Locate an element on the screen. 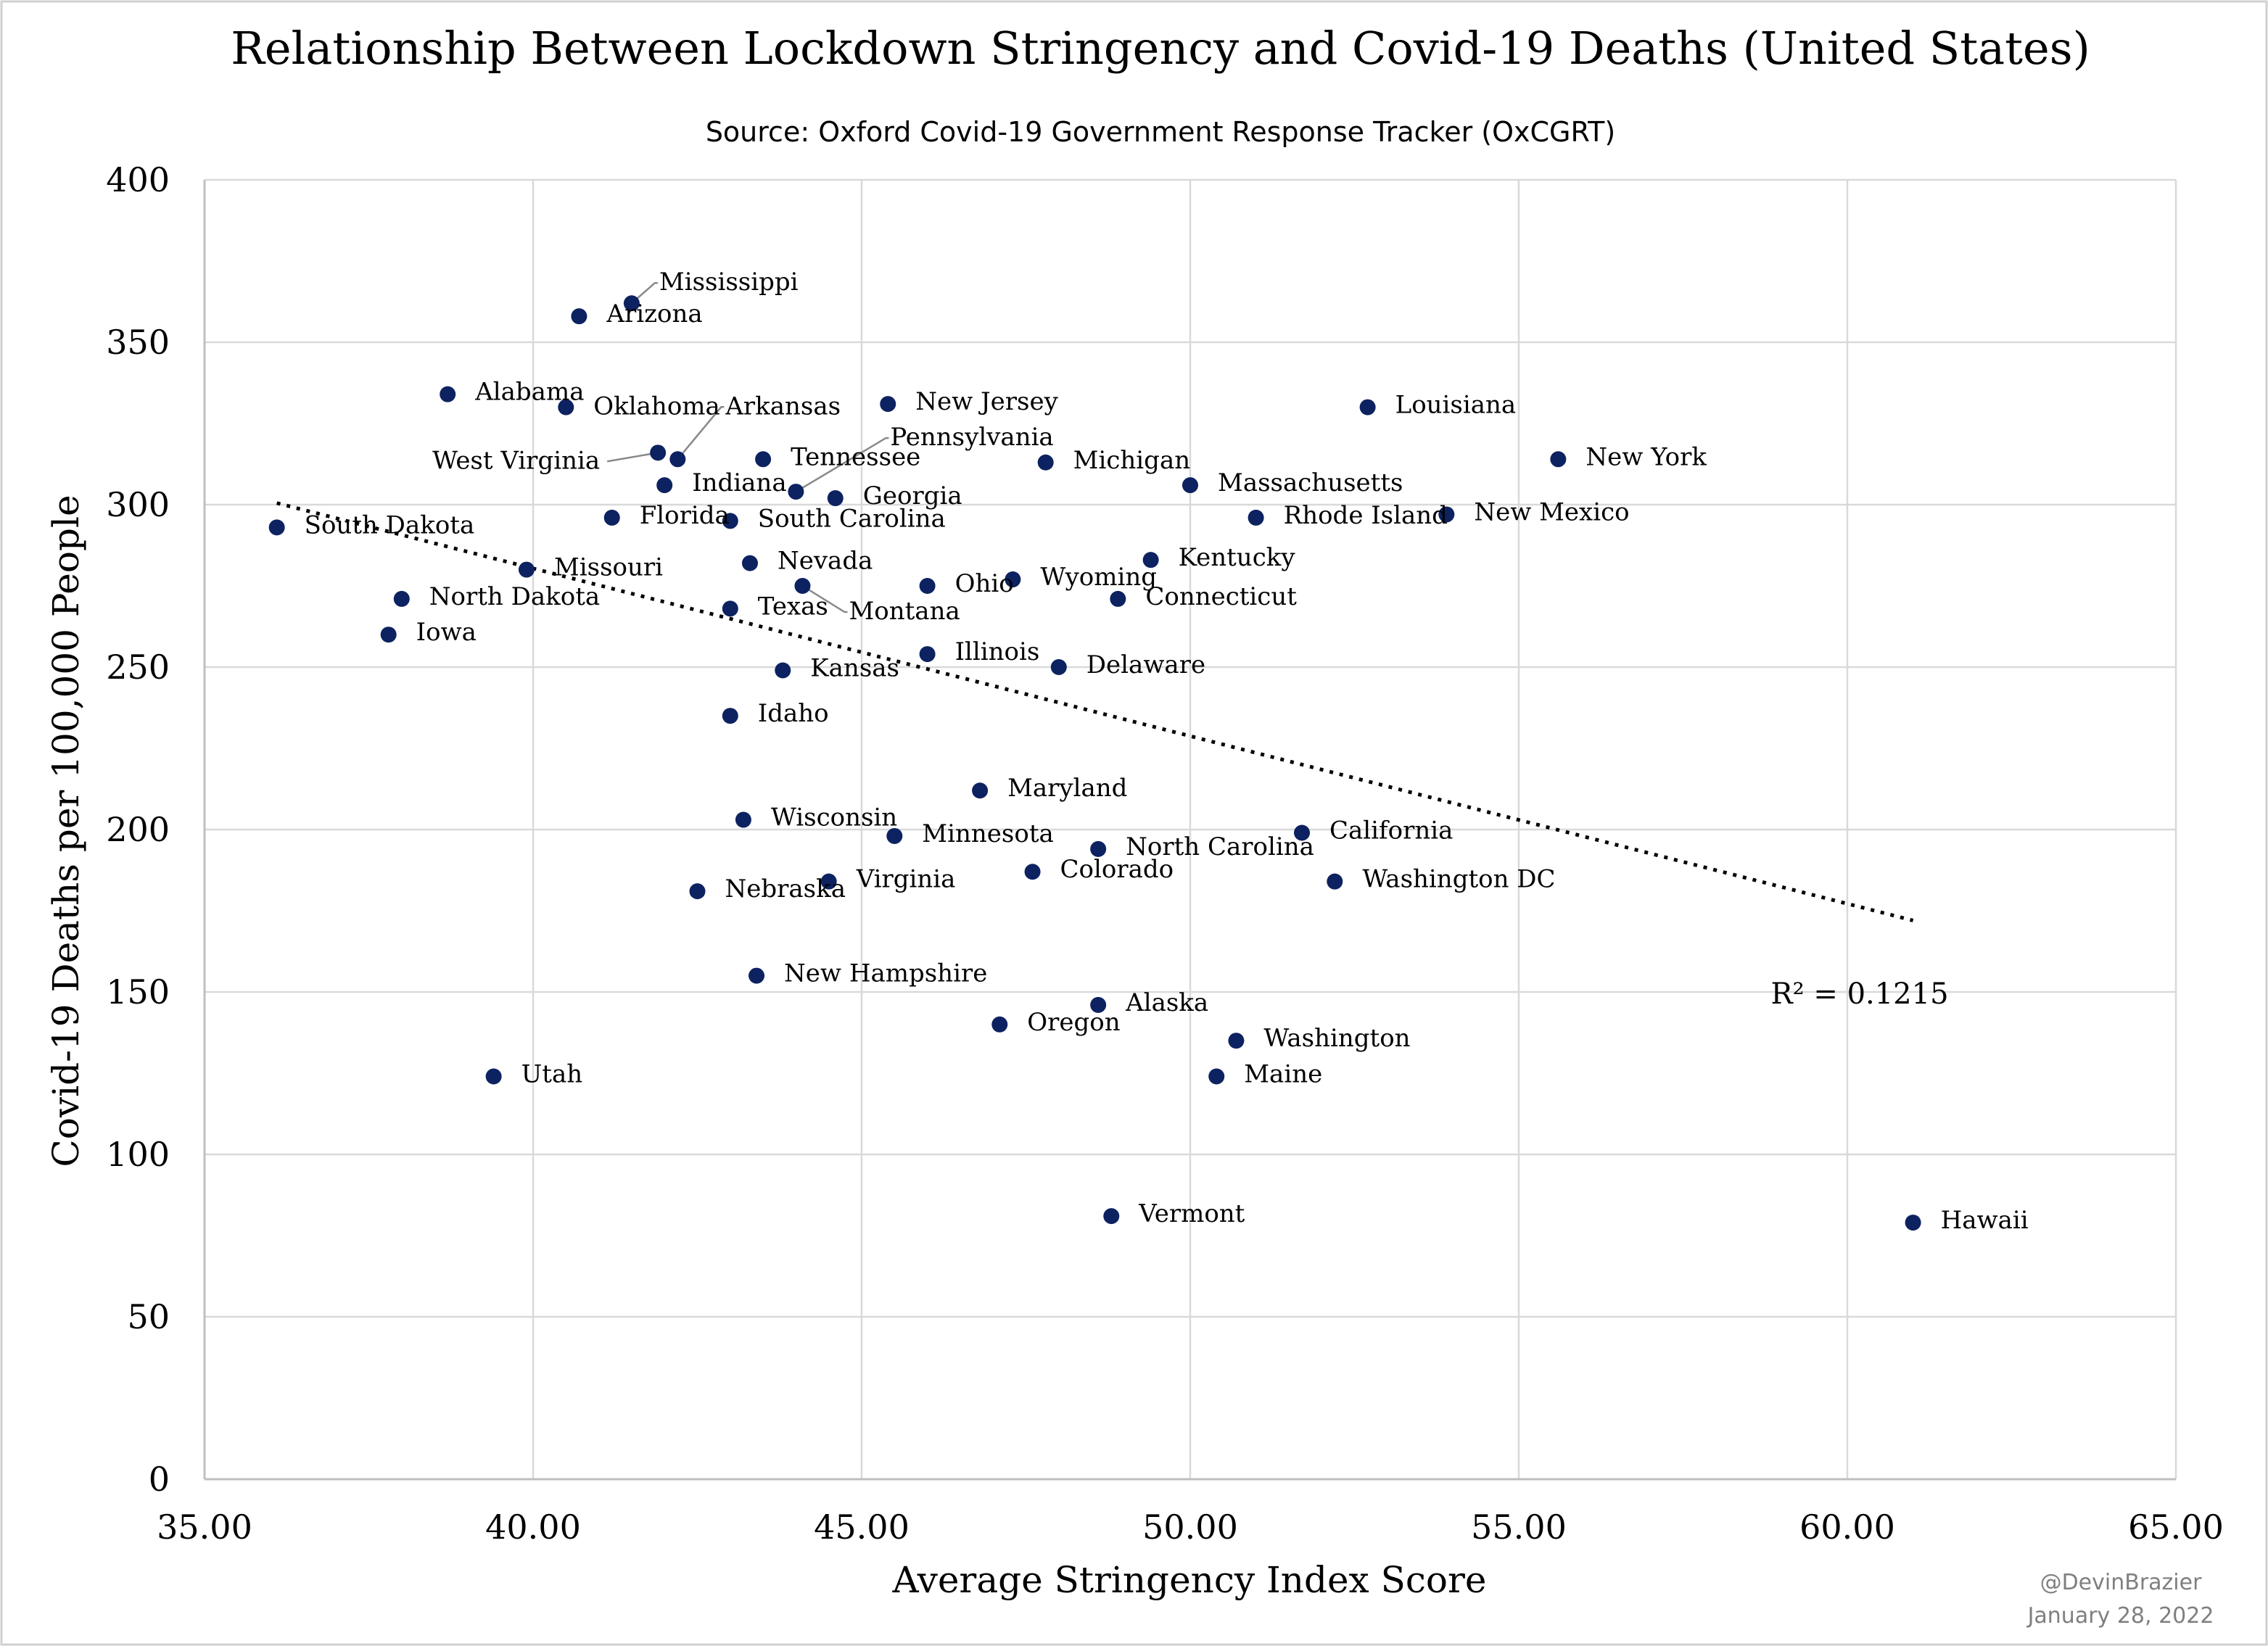  x-tick-label: 40.00 is located at coordinates (533, 1527).